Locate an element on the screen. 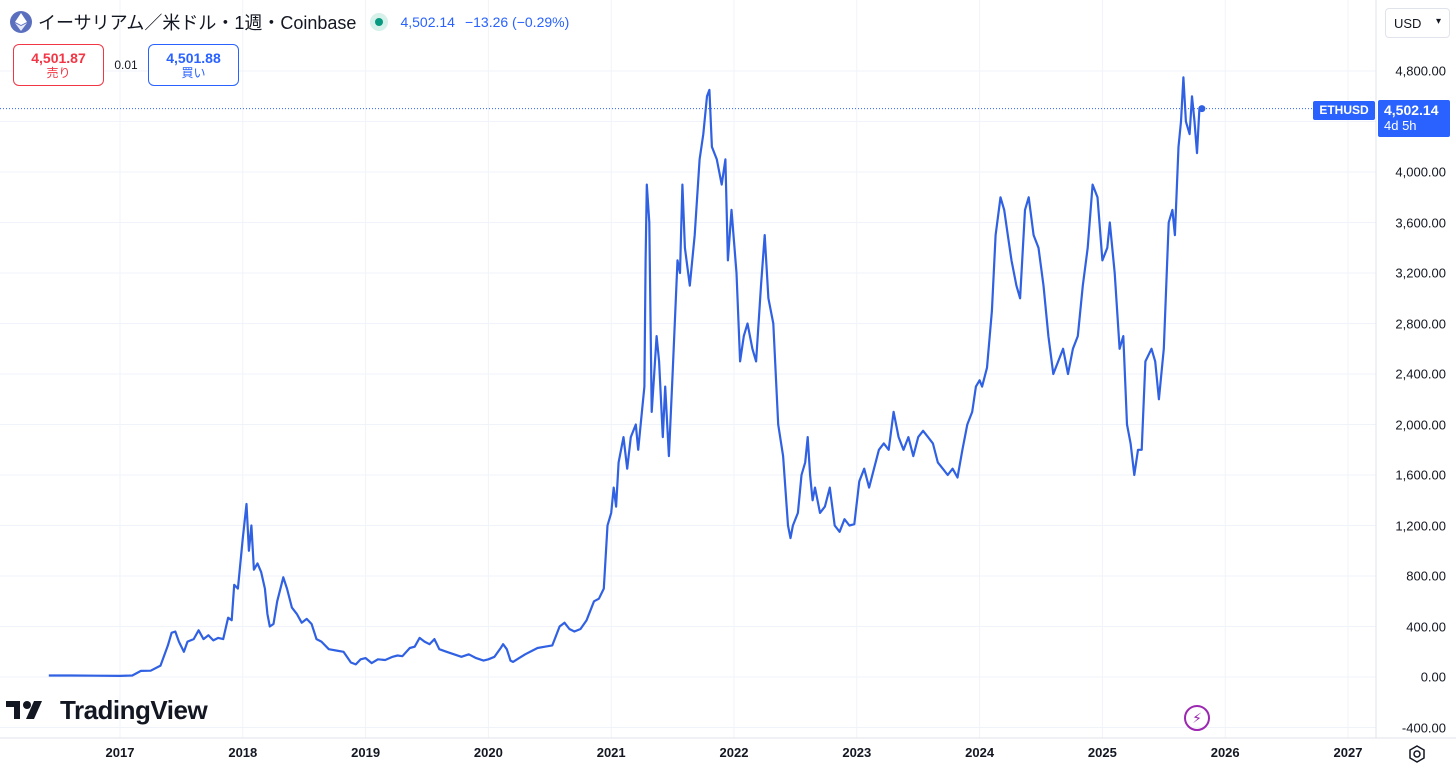 The width and height of the screenshot is (1456, 767). x-tick-label: 2023 is located at coordinates (857, 752).